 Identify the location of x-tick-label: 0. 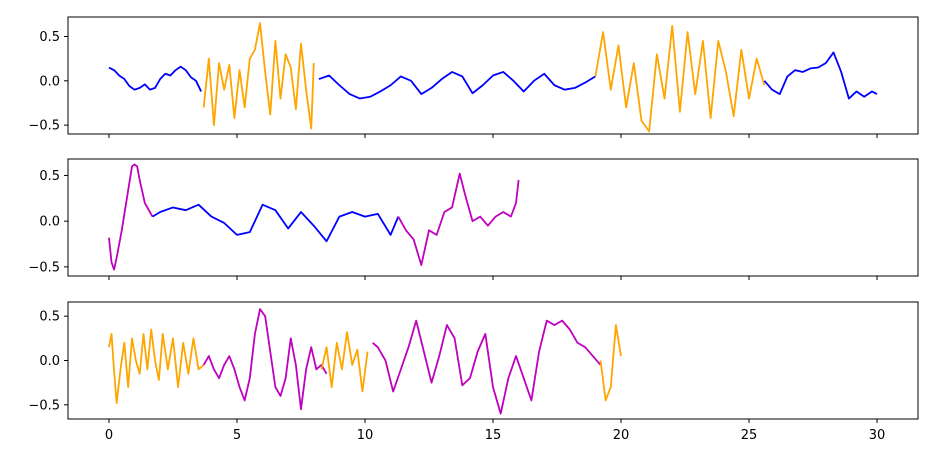
(109, 435).